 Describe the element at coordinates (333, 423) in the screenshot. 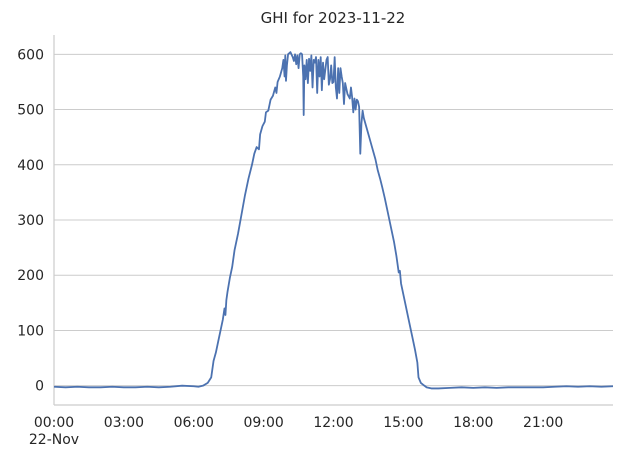

I see `x-tick-label: 12:00` at that location.